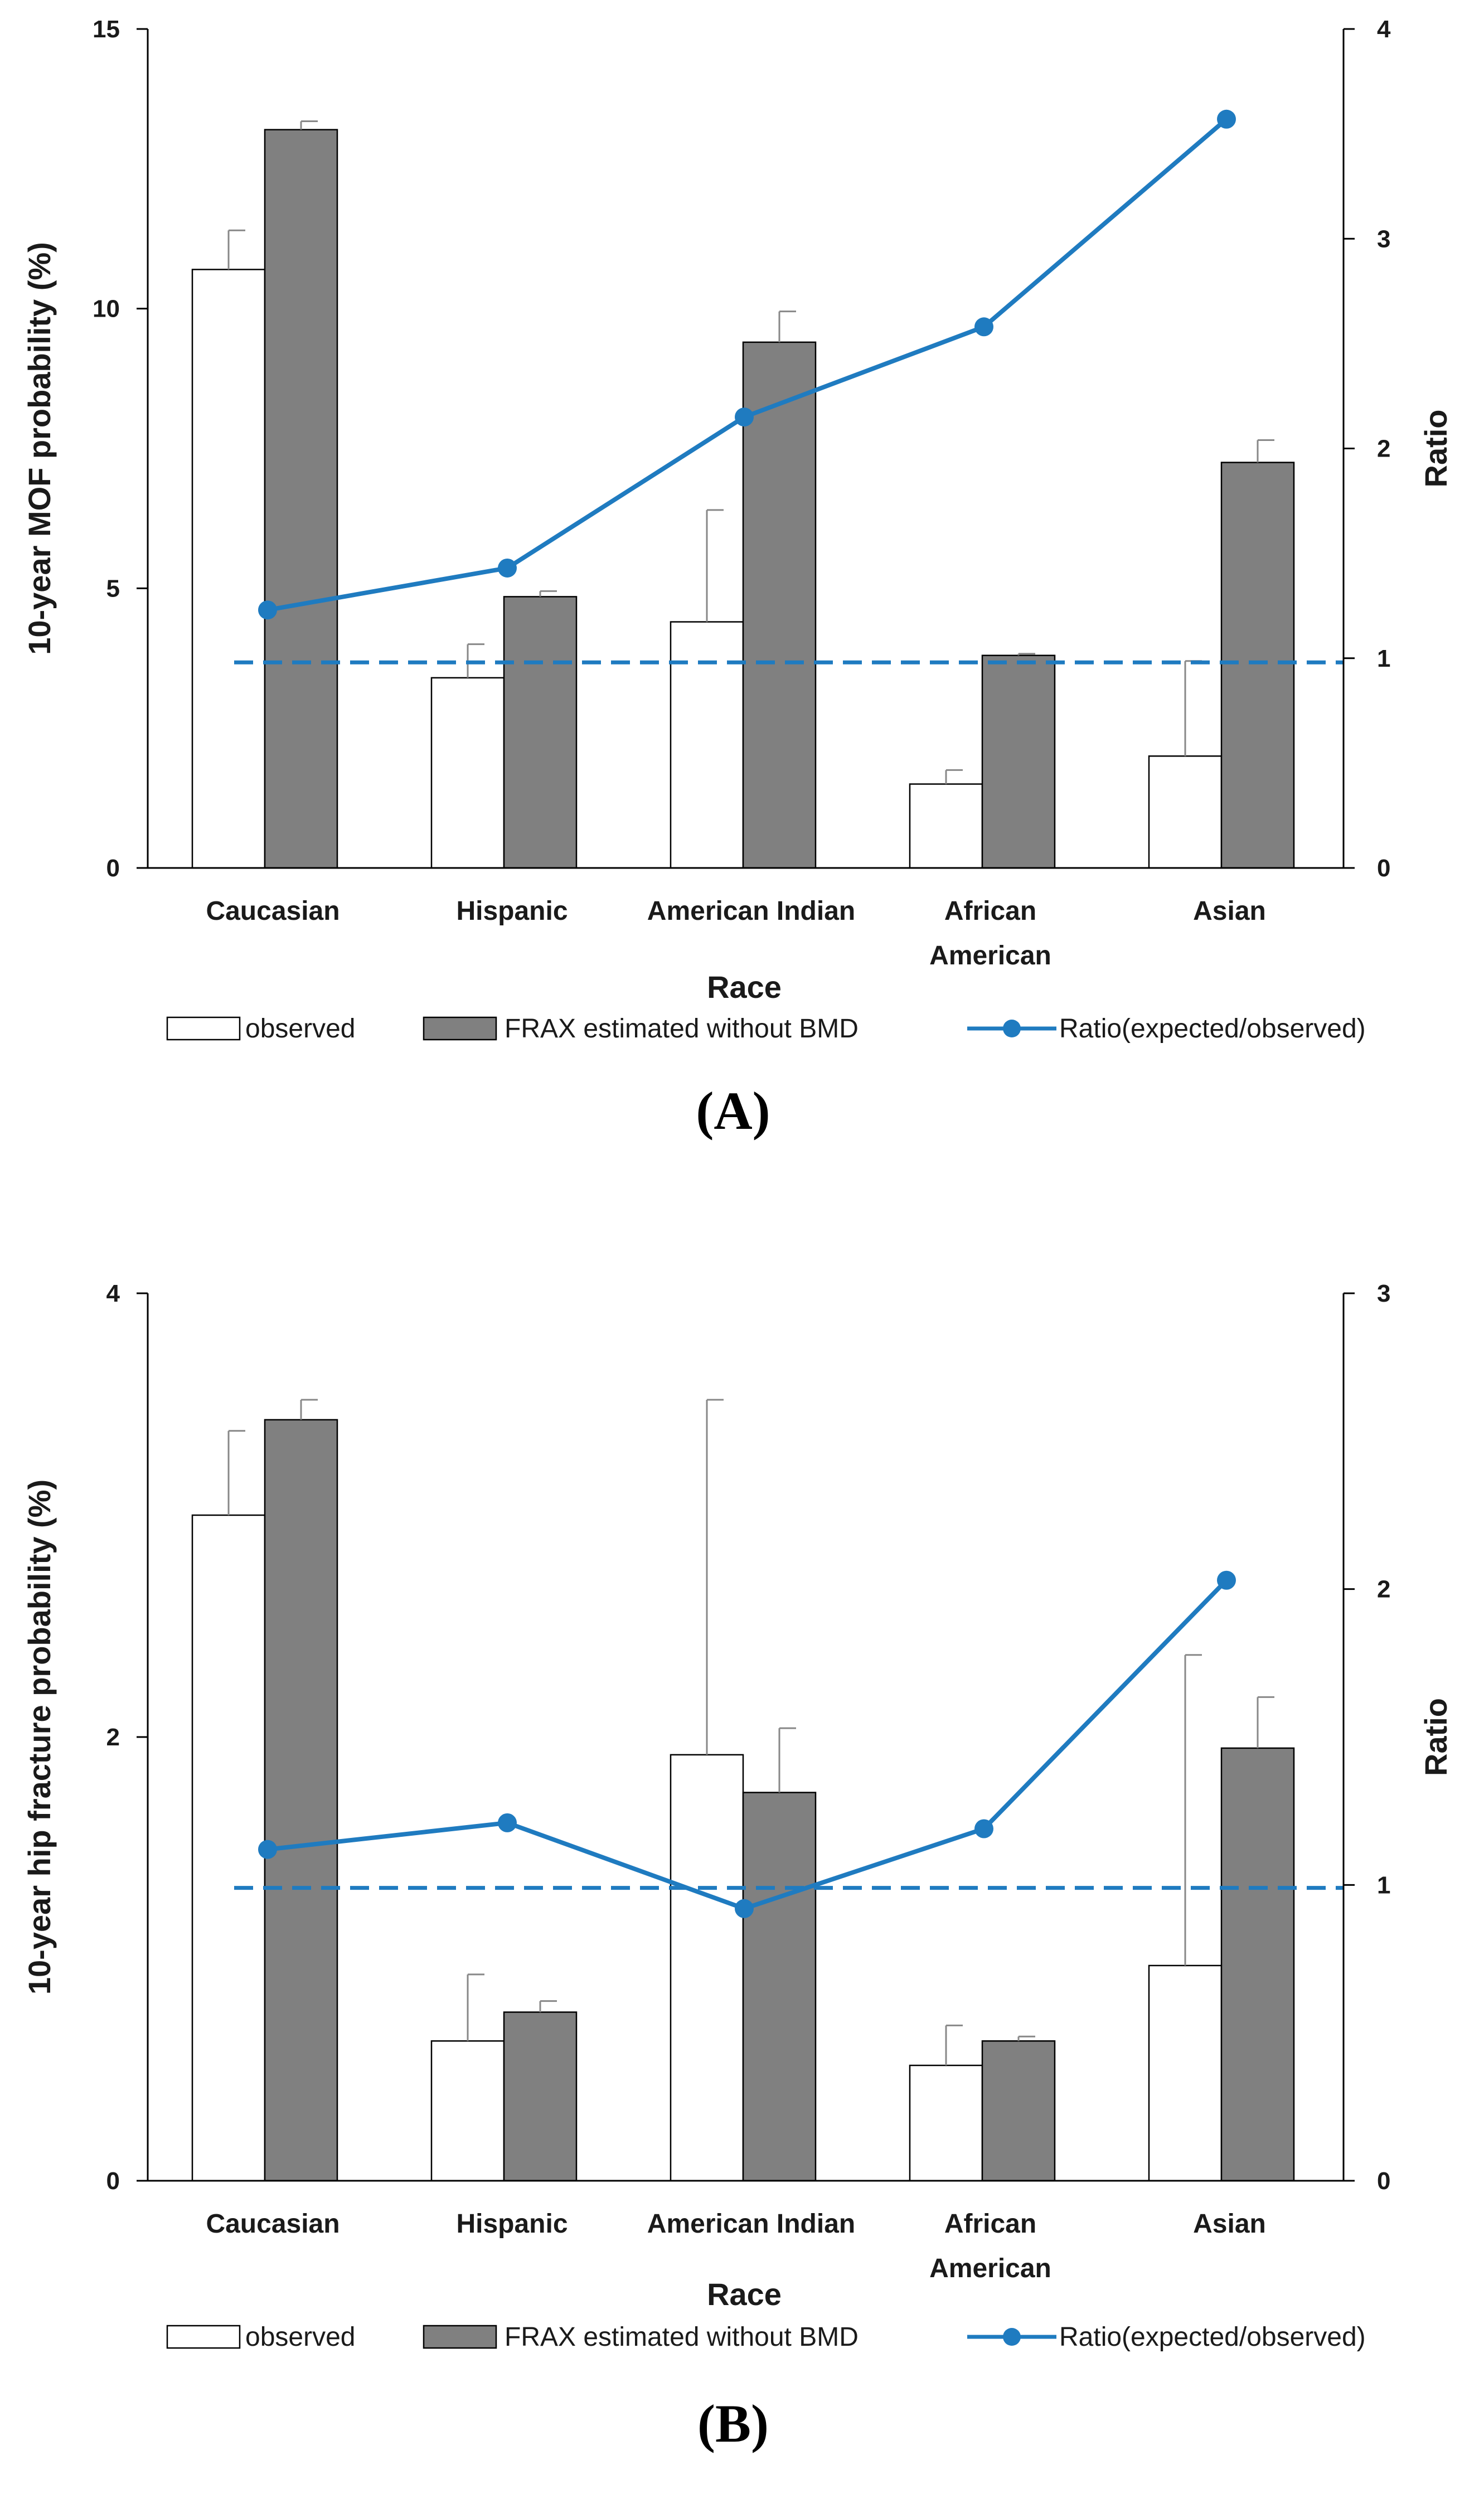 The width and height of the screenshot is (1484, 2513). Describe the element at coordinates (733, 1111) in the screenshot. I see `panel-label: (A)` at that location.